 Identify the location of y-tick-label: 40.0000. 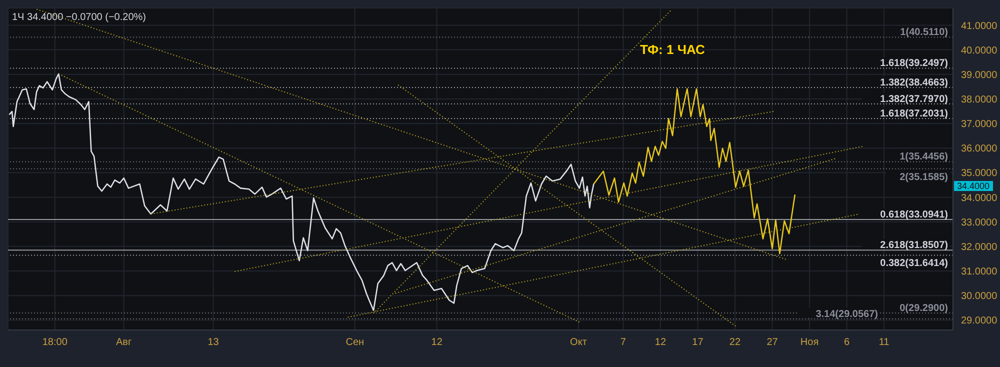
(979, 50).